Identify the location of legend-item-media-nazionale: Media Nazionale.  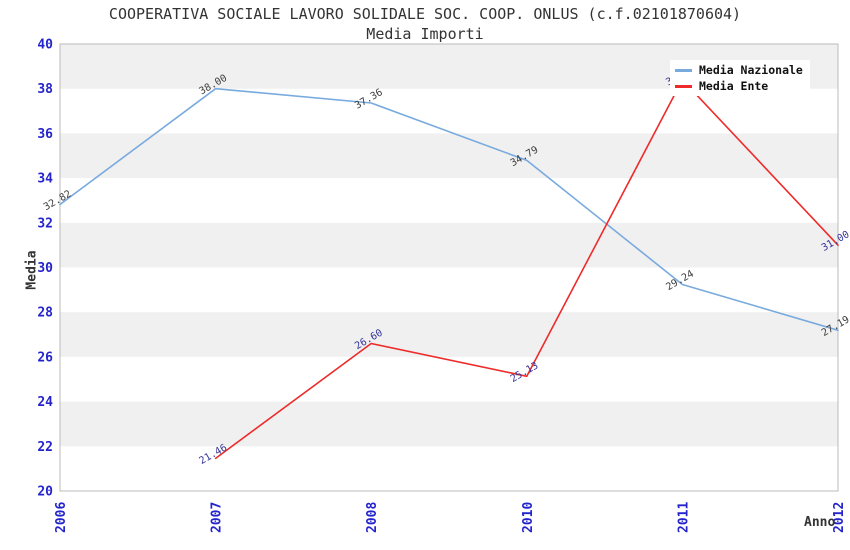
(740, 70).